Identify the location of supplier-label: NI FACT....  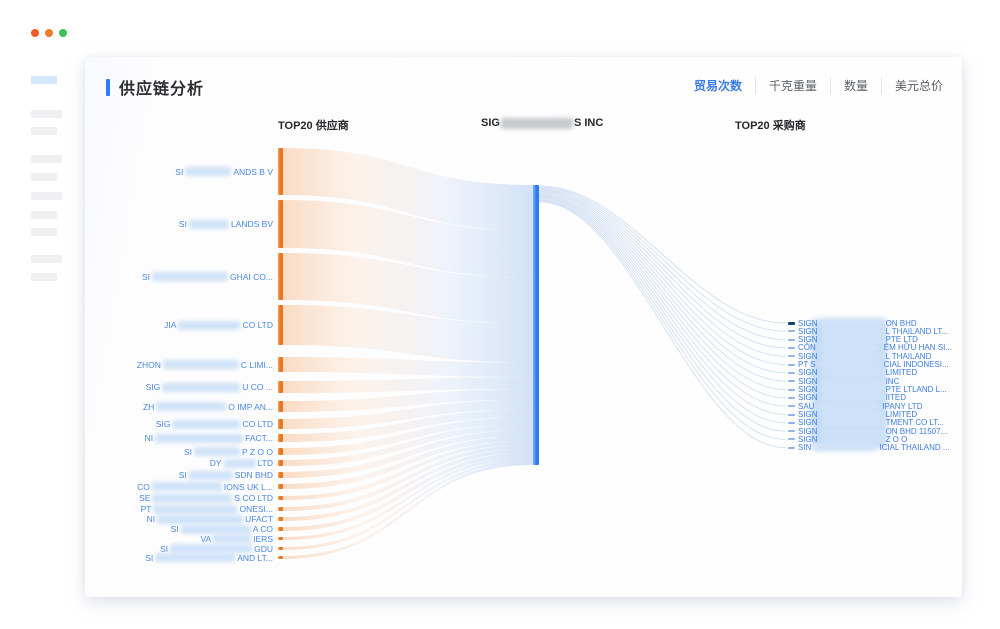
(209, 438).